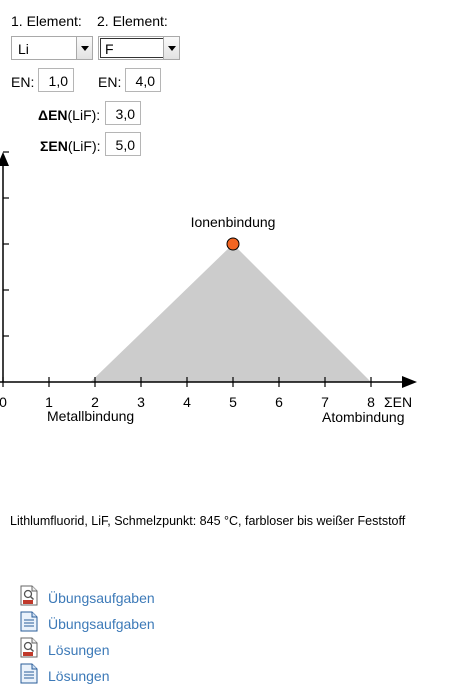 The width and height of the screenshot is (473, 694). Describe the element at coordinates (52, 48) in the screenshot. I see `element1-select: Li` at that location.